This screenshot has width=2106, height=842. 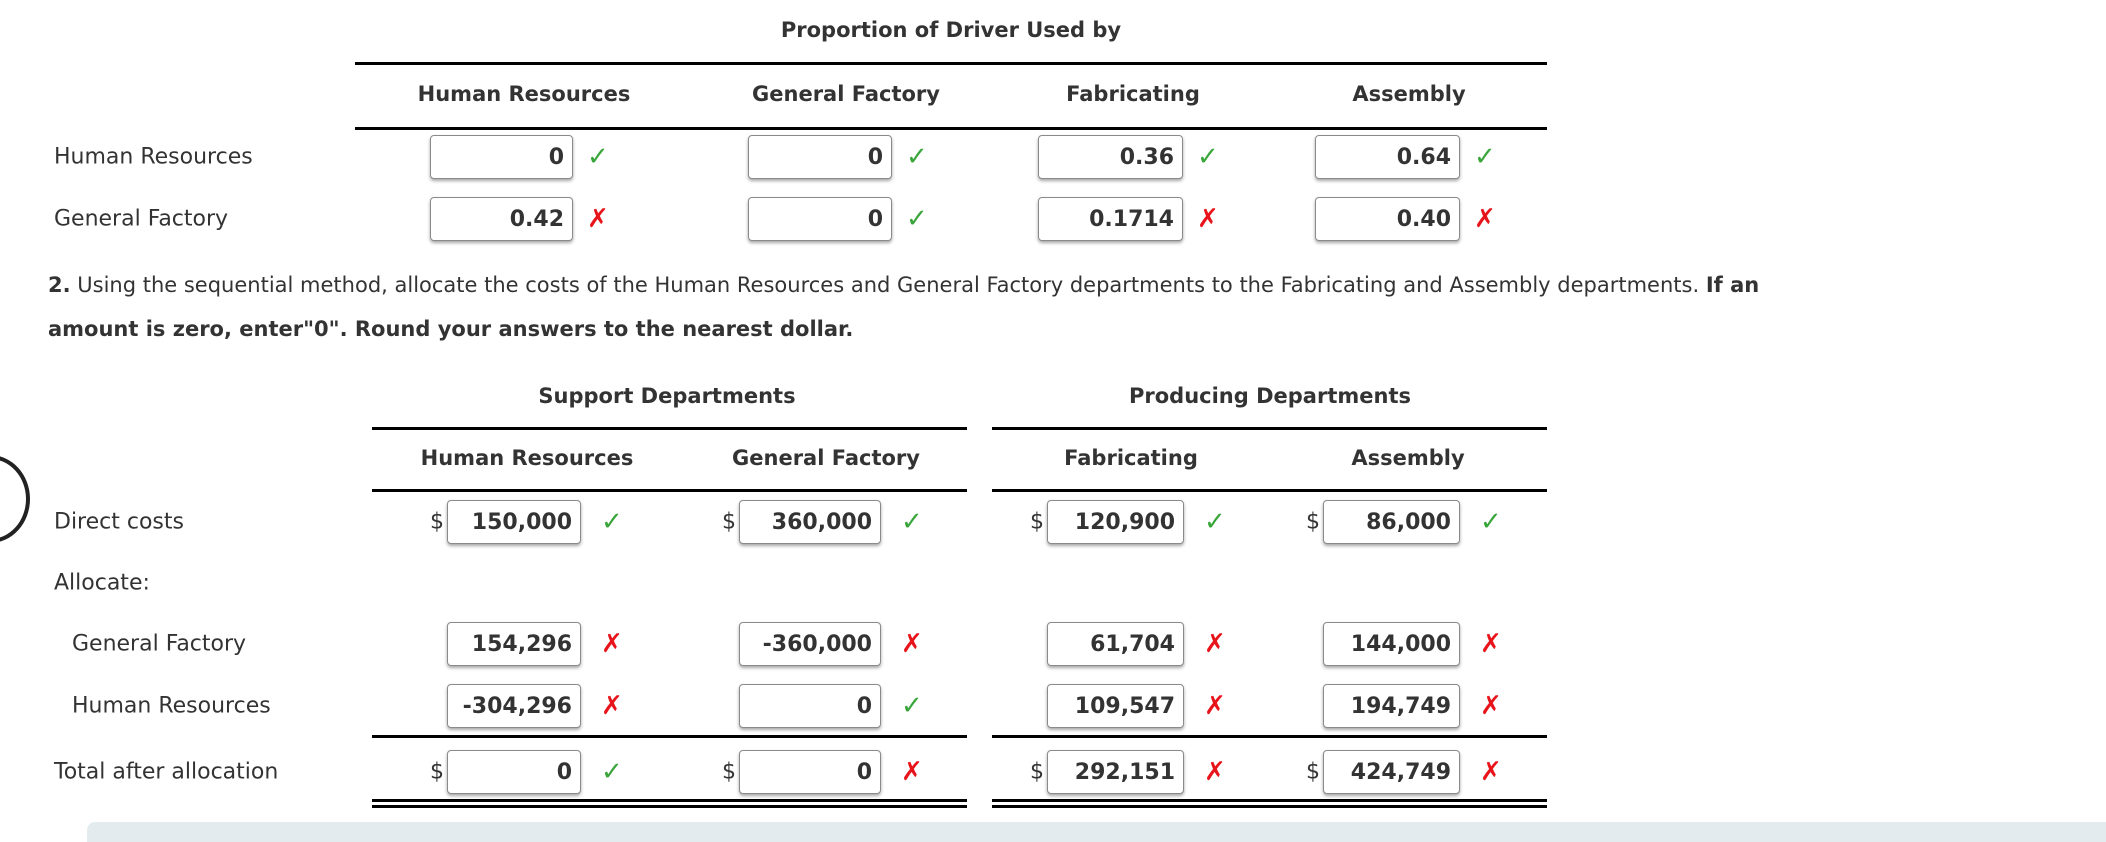 What do you see at coordinates (810, 522) in the screenshot?
I see `amount-input: 360,000` at bounding box center [810, 522].